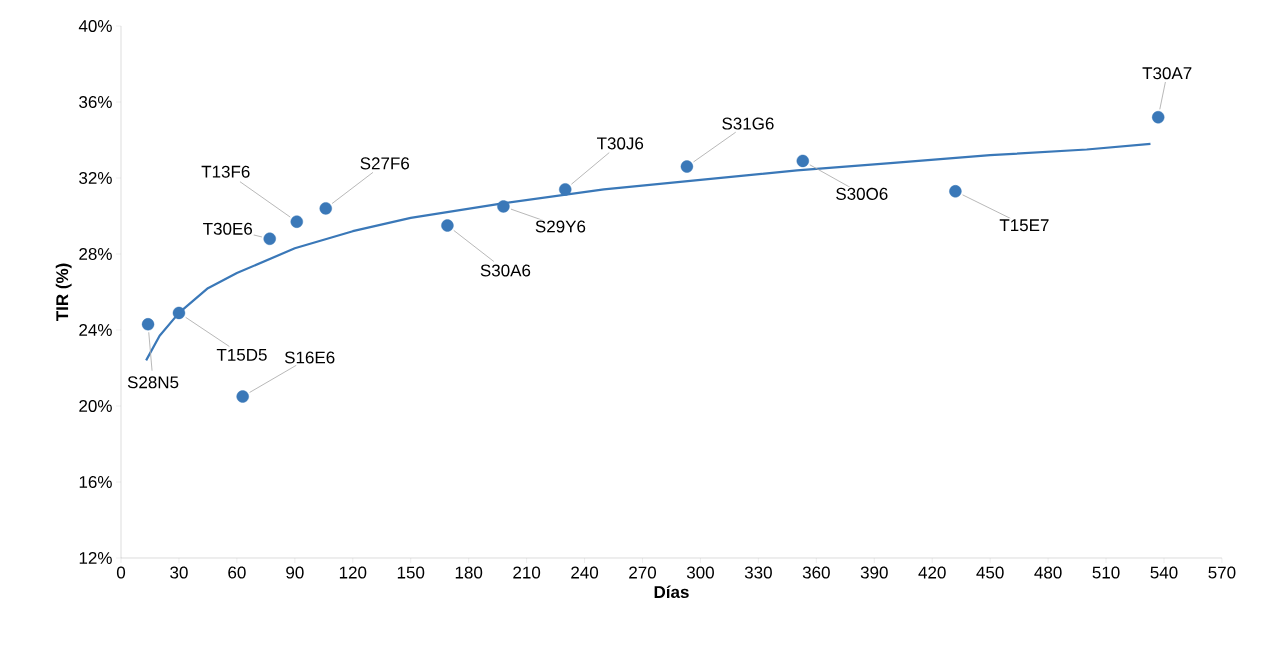 The width and height of the screenshot is (1270, 645). Describe the element at coordinates (241, 354) in the screenshot. I see `annotation: T15D5` at that location.